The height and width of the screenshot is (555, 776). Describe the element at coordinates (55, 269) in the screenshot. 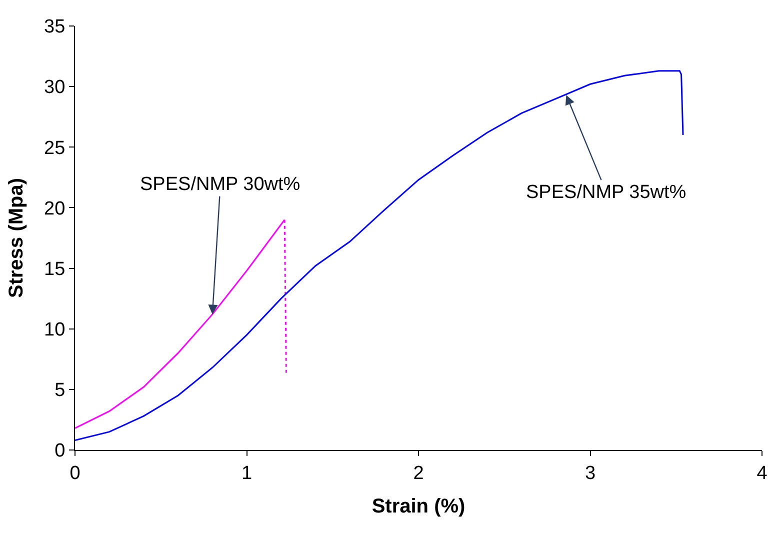

I see `y-tick-label: 15` at that location.